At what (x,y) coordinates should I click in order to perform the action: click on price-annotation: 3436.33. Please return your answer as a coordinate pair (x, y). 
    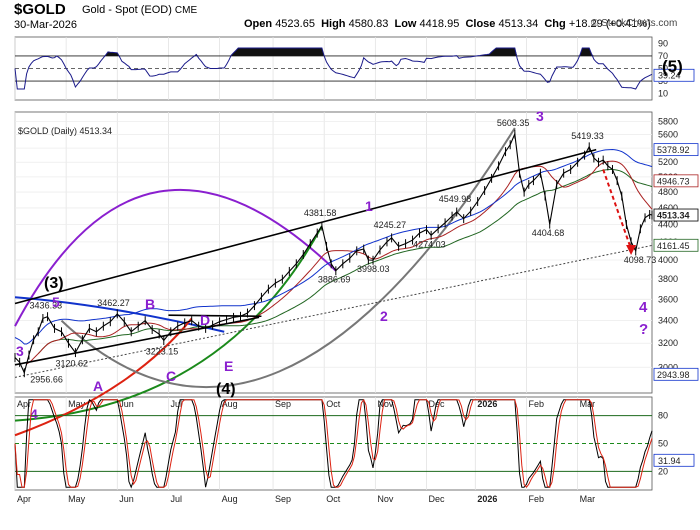
    Looking at the image, I should click on (46, 306).